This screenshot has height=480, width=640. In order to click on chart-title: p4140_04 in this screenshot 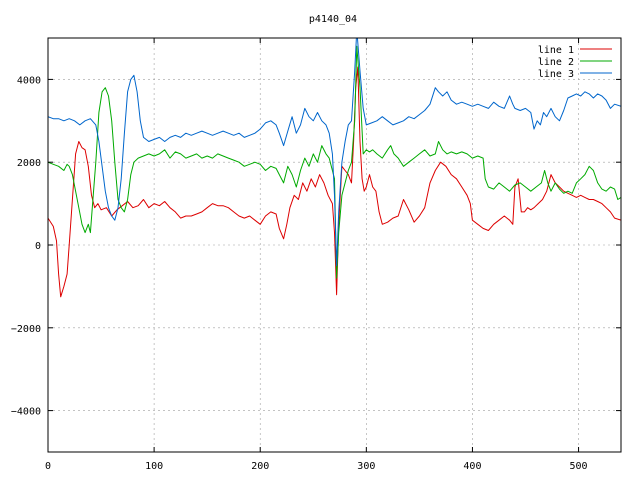, I will do `click(333, 19)`.